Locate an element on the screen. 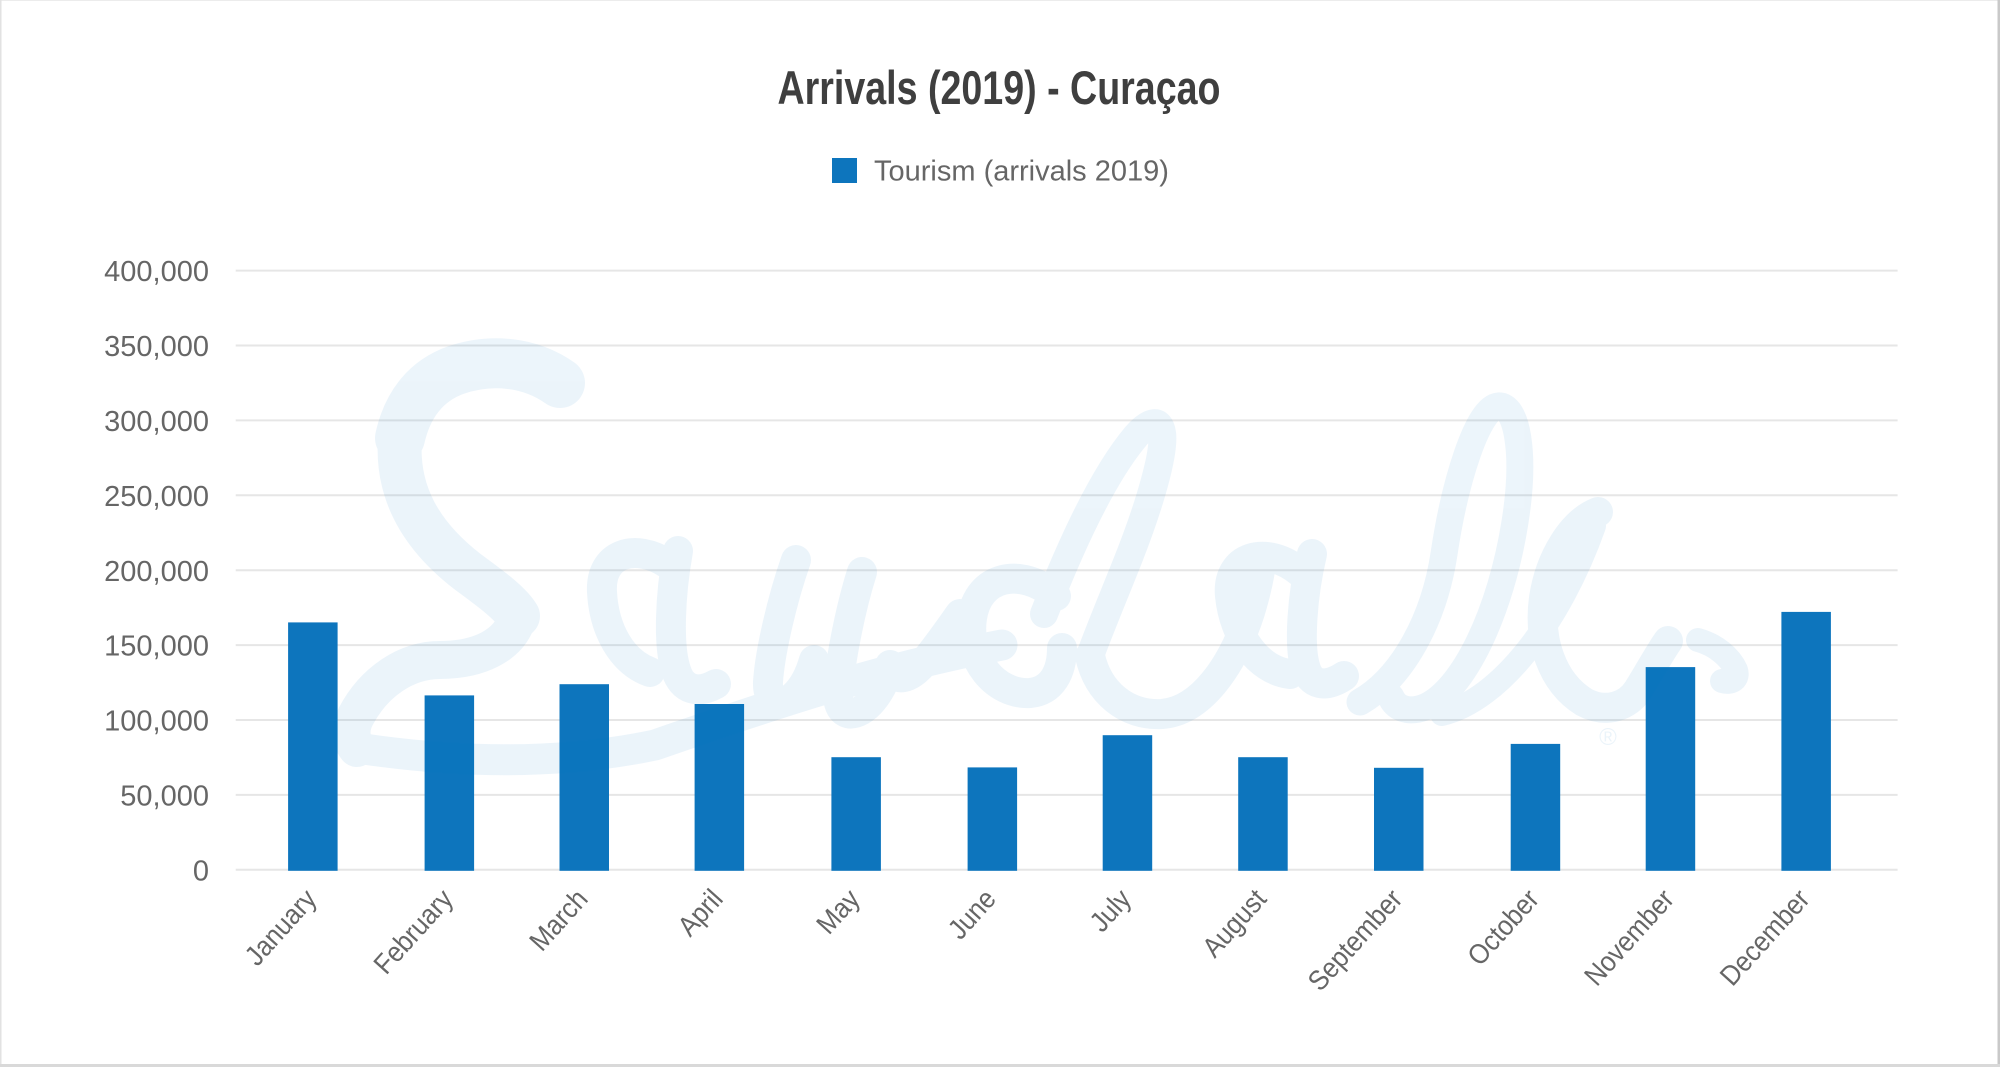 The height and width of the screenshot is (1067, 2000). svg-text: 250,000 is located at coordinates (156, 497).